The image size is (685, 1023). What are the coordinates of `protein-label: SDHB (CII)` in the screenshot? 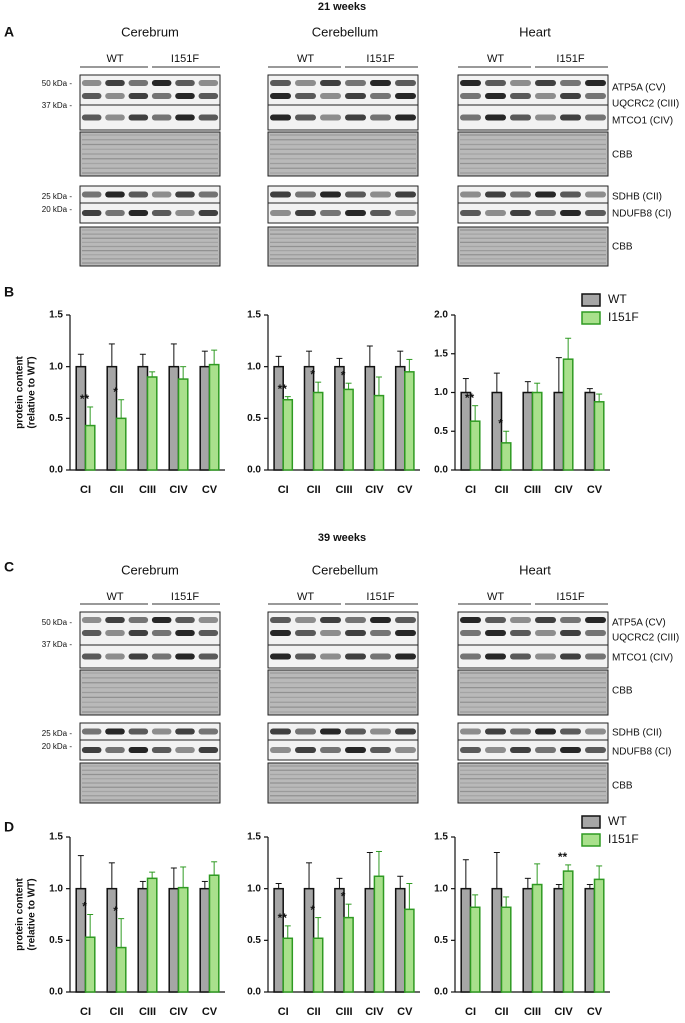 It's located at (637, 733).